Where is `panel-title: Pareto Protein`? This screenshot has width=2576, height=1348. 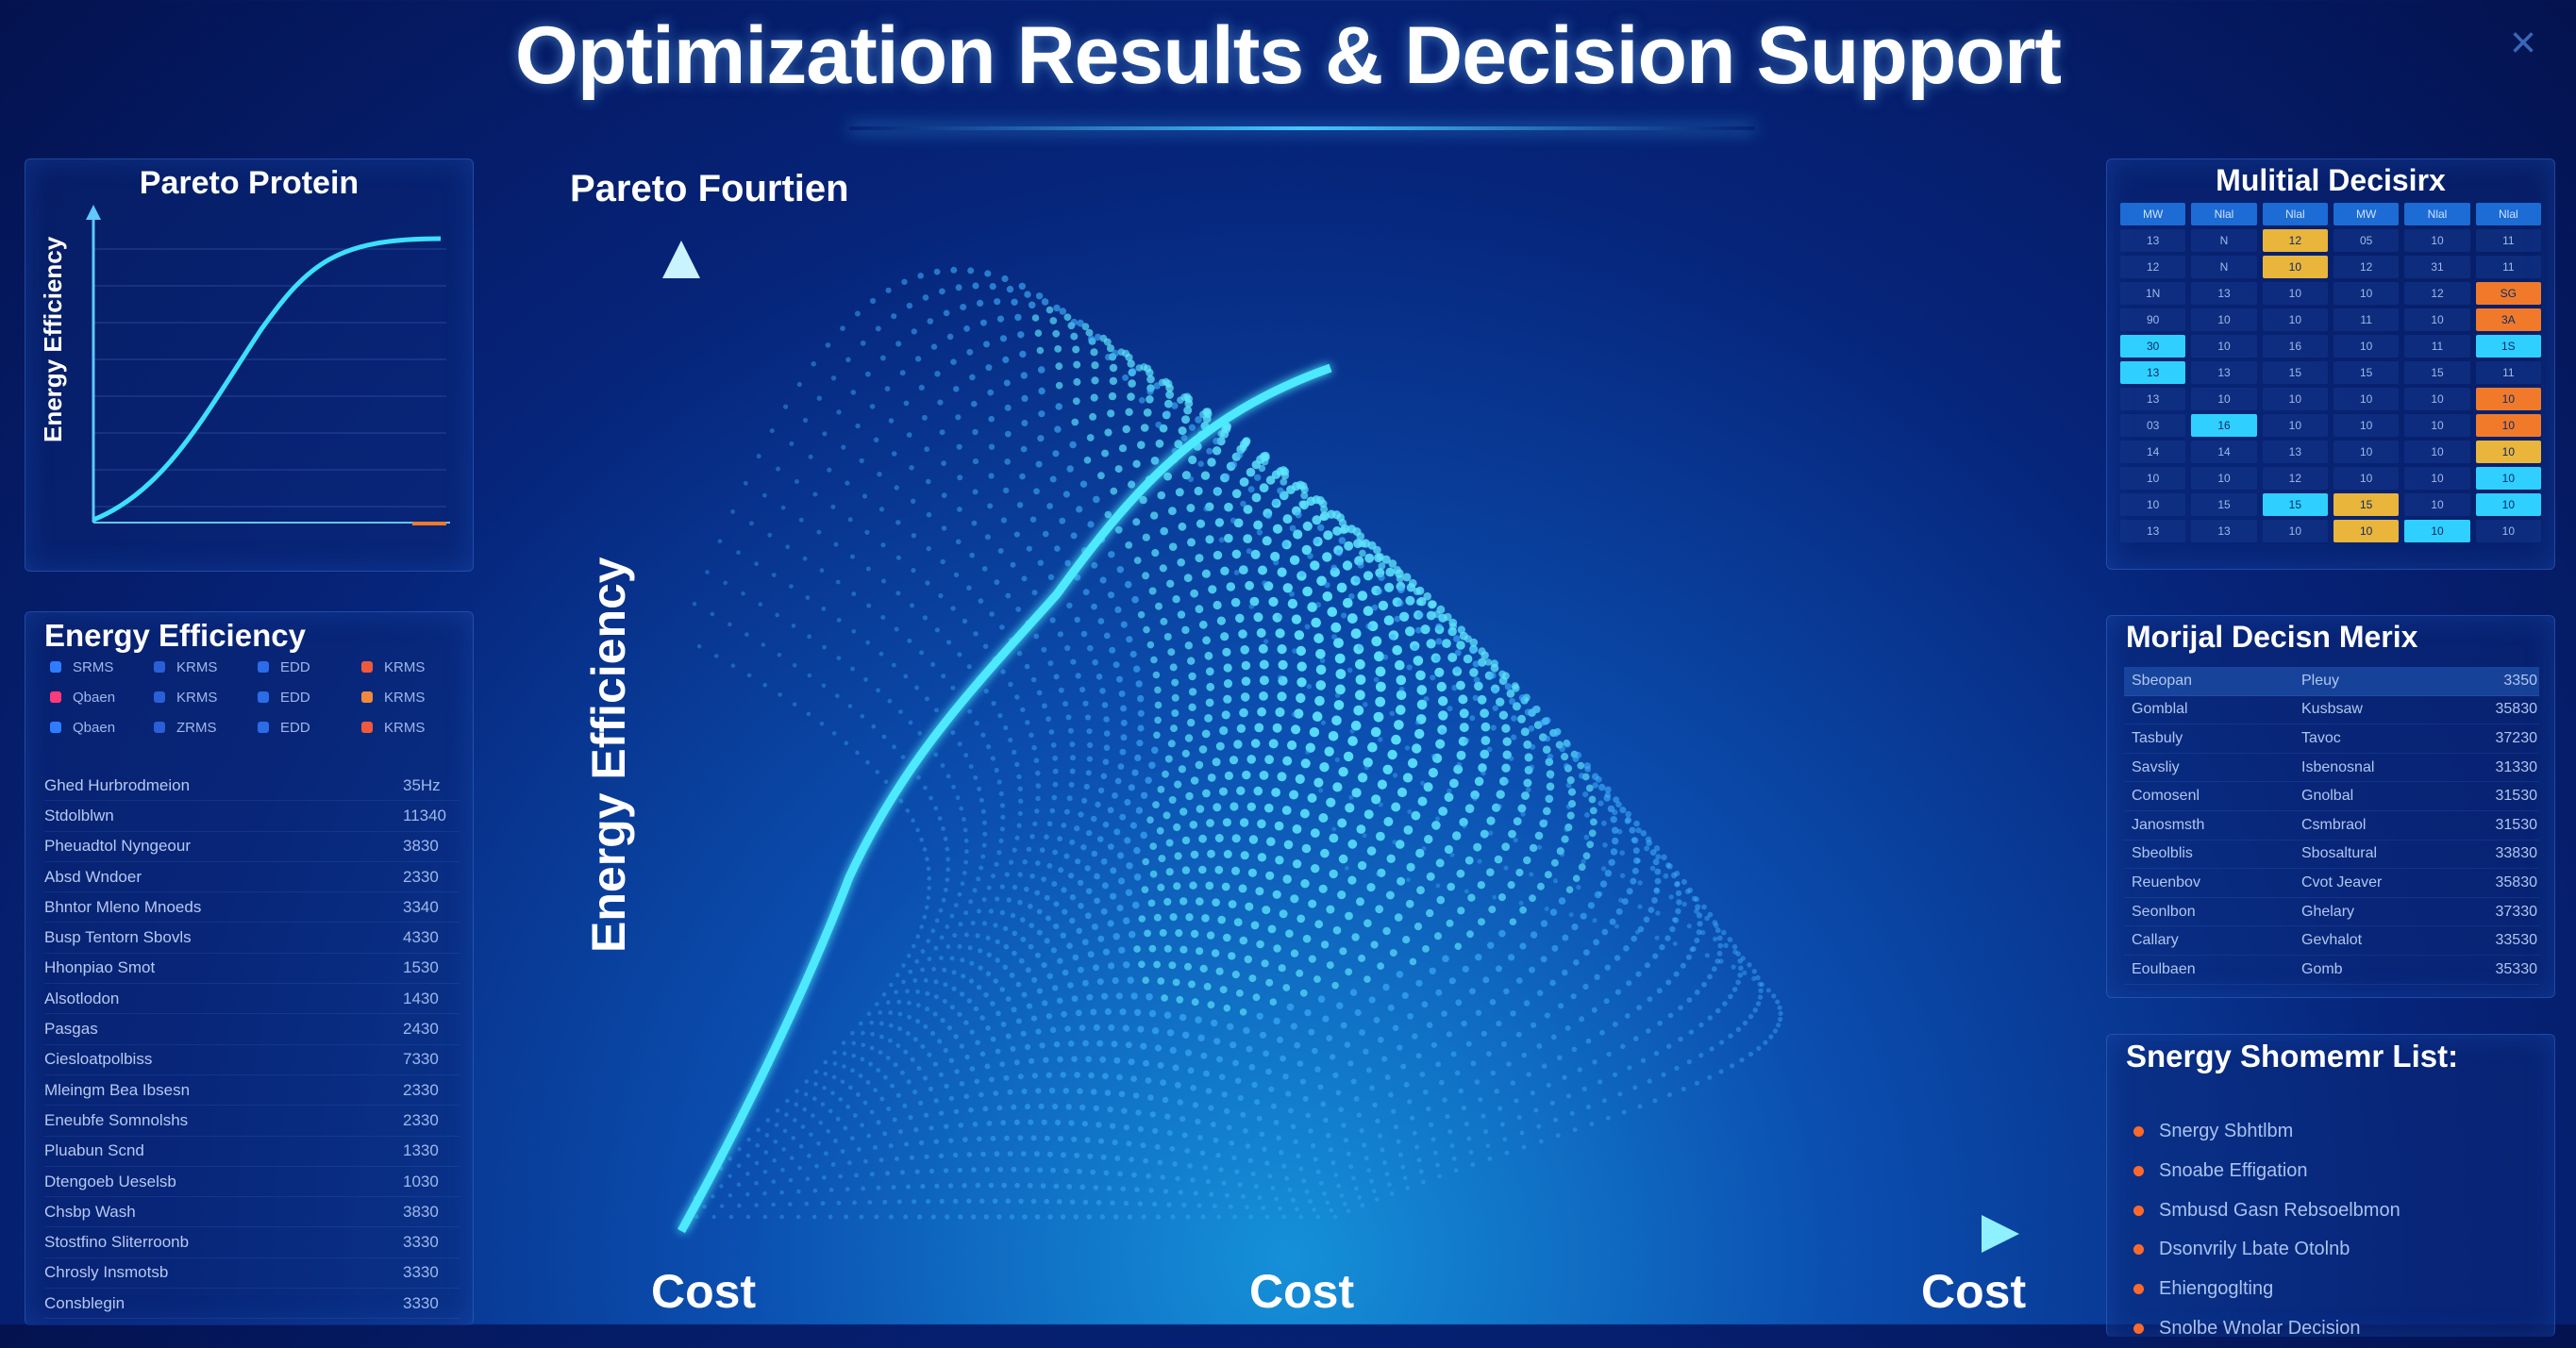 panel-title: Pareto Protein is located at coordinates (249, 183).